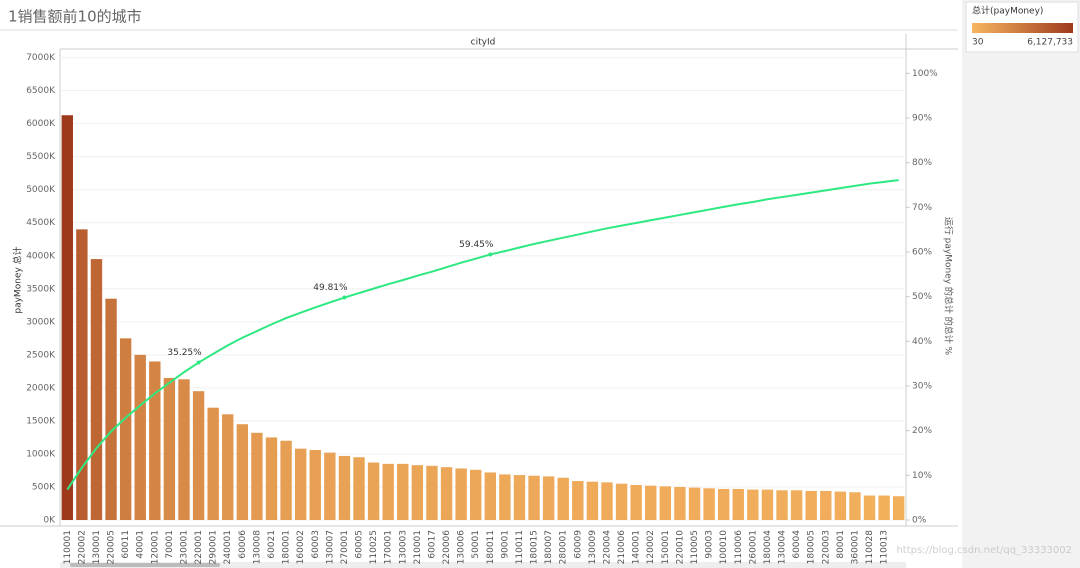  I want to click on y2-tick-label: 90%, so click(922, 119).